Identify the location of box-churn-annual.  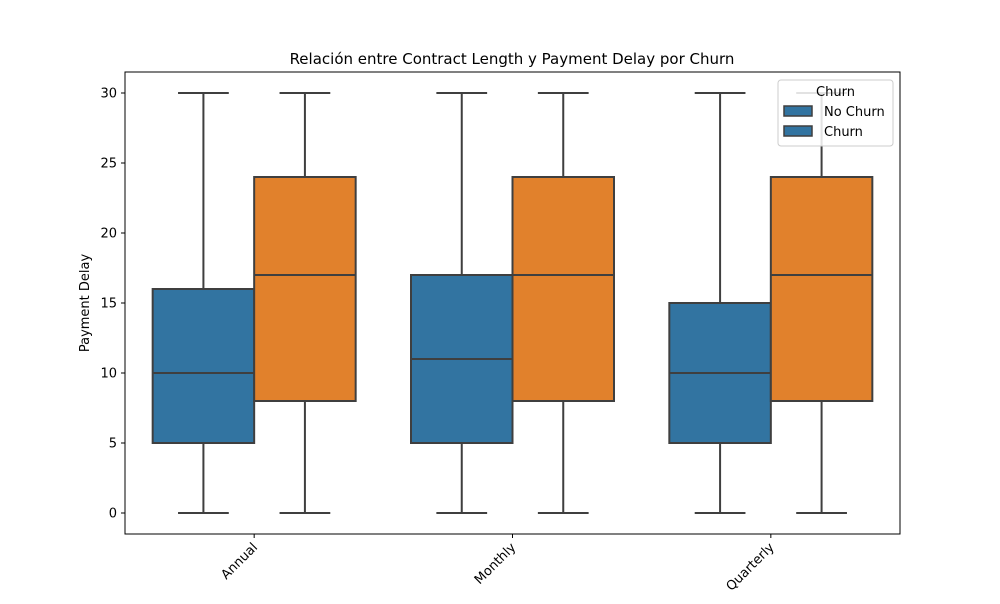
(305, 303).